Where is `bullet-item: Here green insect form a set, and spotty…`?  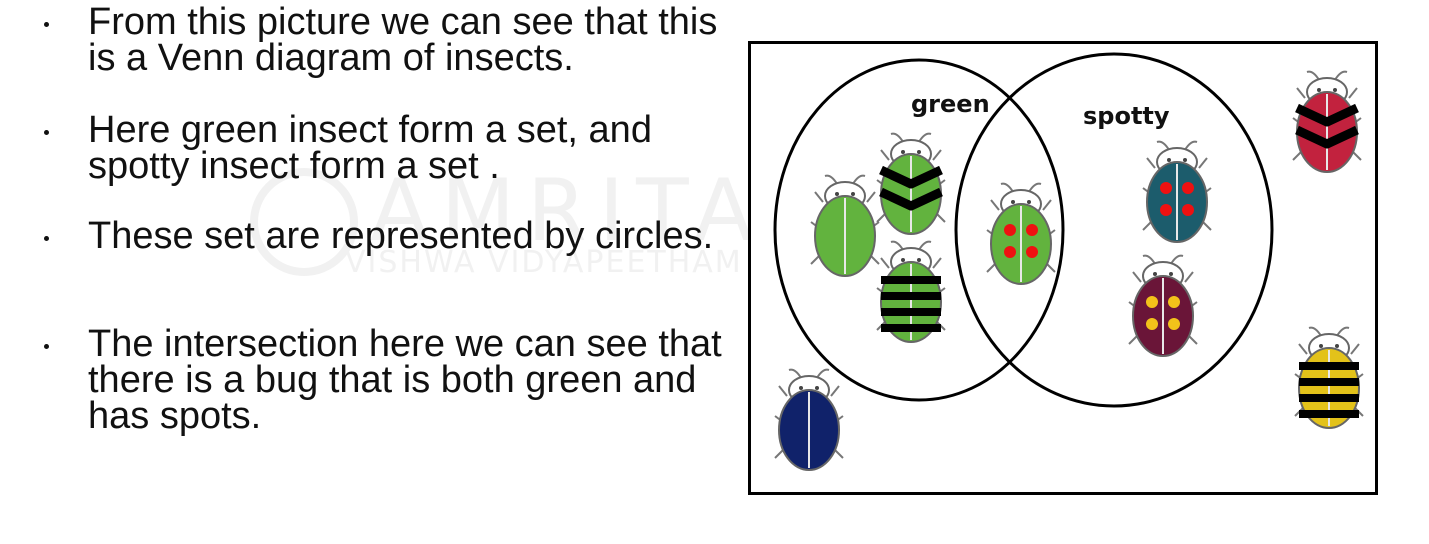 bullet-item: Here green insect form a set, and spotty… is located at coordinates (383, 148).